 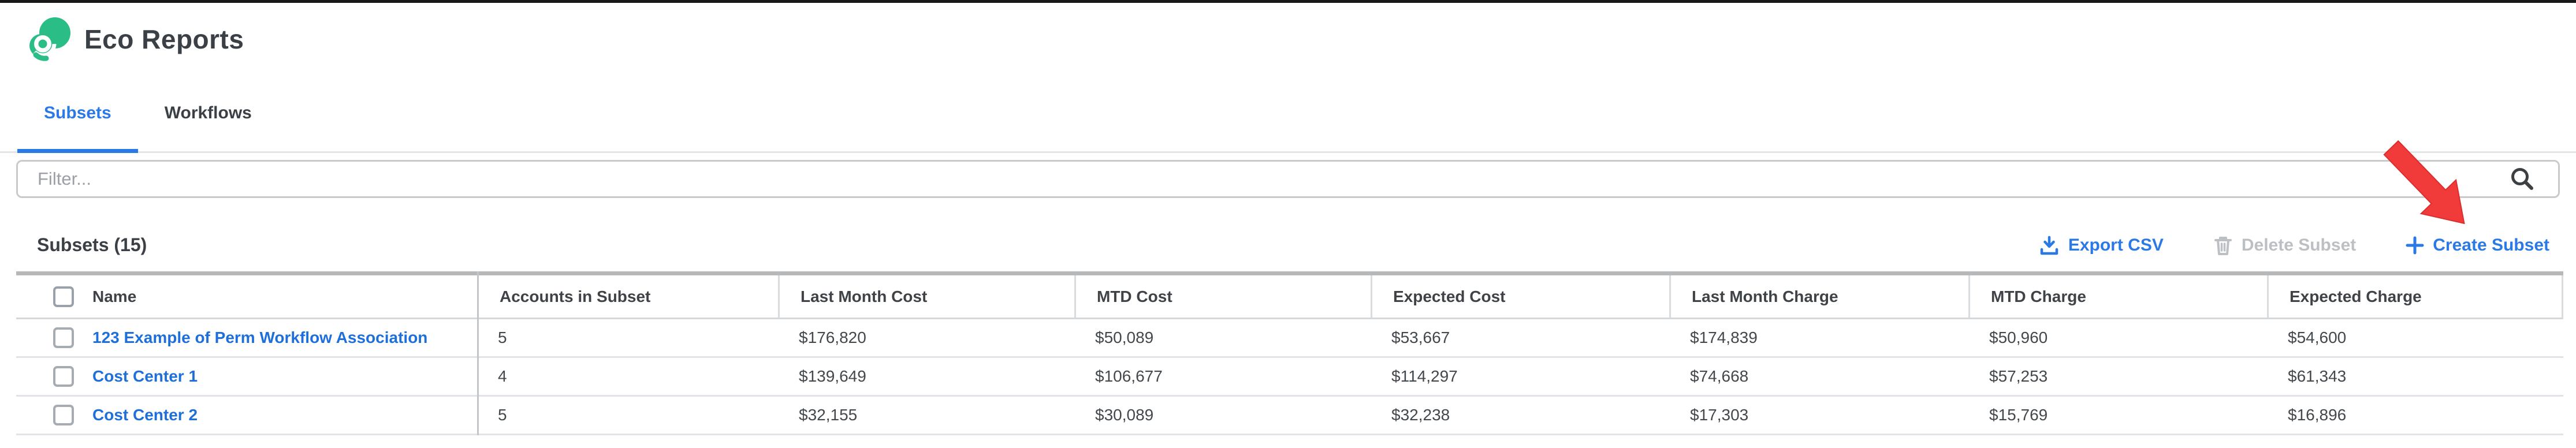 What do you see at coordinates (114, 296) in the screenshot?
I see `header-name-label: Name` at bounding box center [114, 296].